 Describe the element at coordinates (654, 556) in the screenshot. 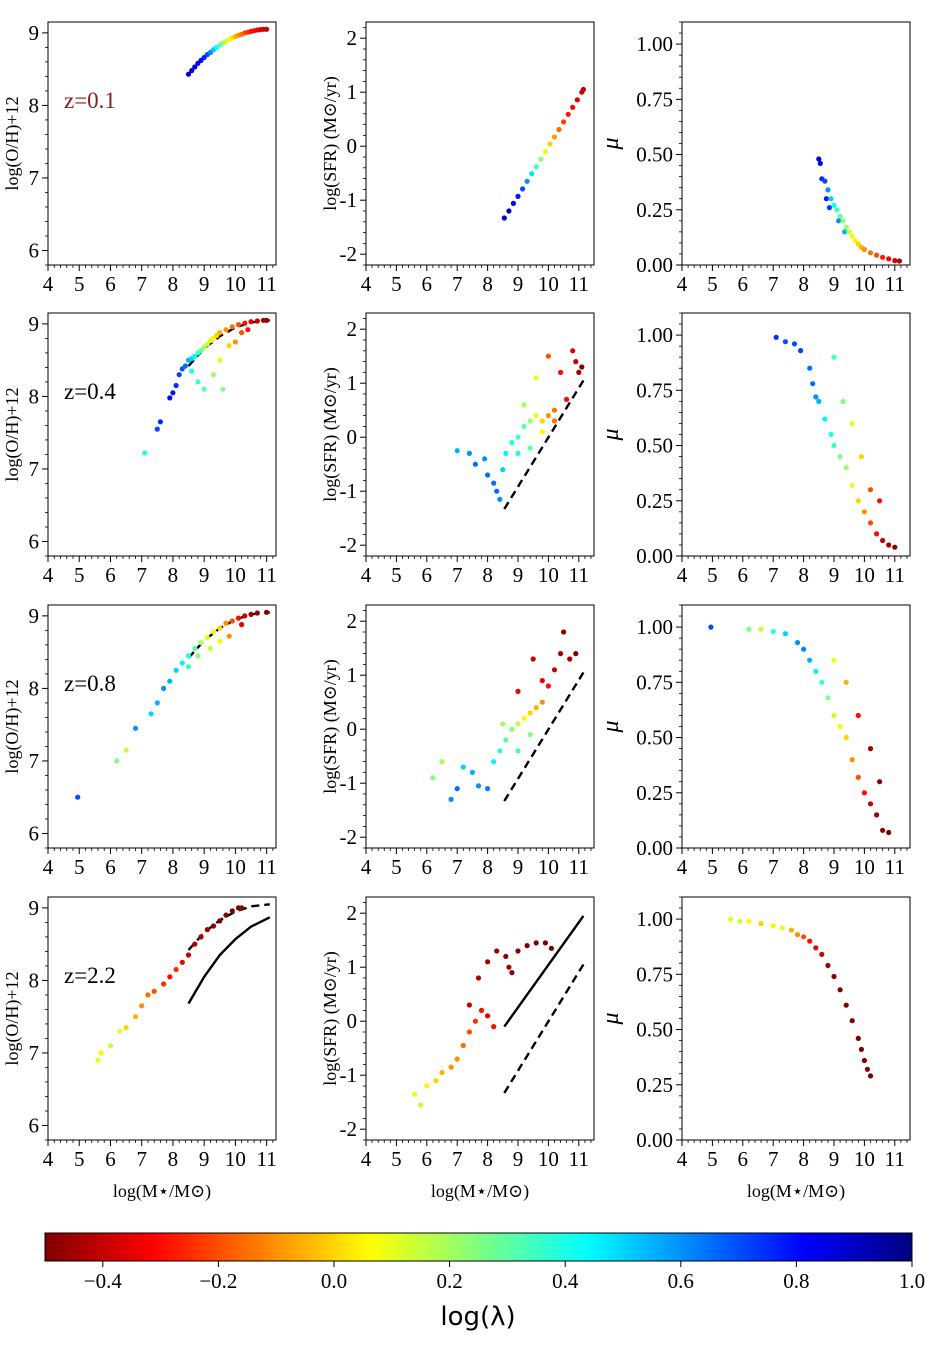

I see `y-tick-label: 0.00` at that location.